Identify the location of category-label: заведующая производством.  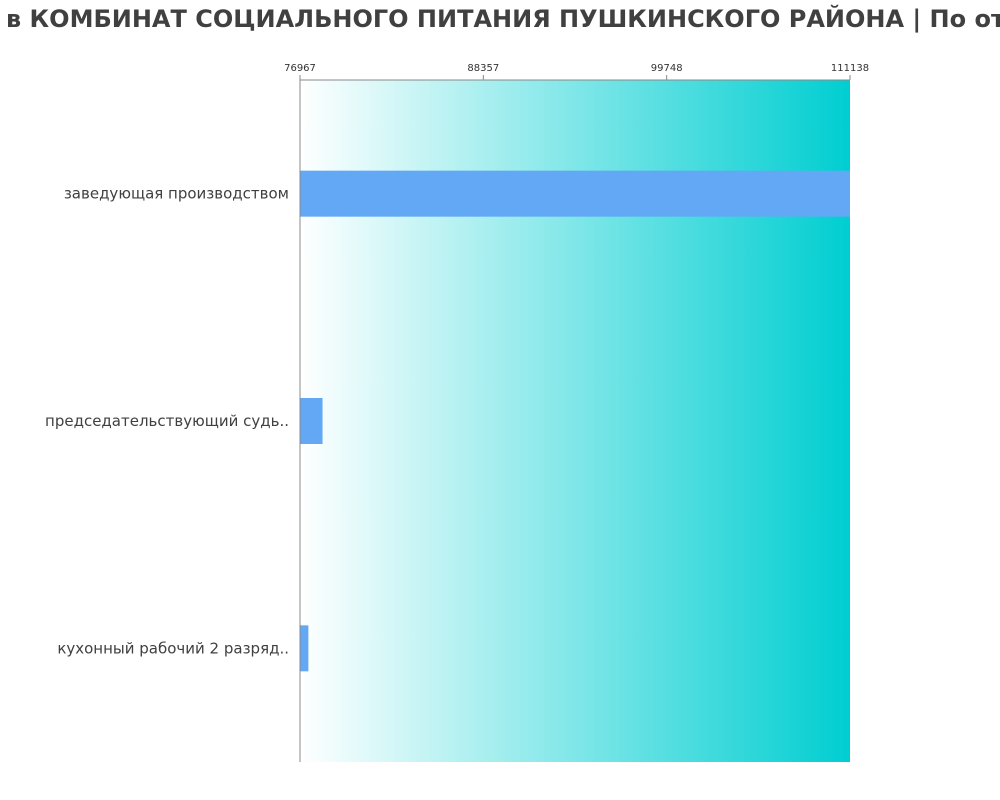
(176, 194).